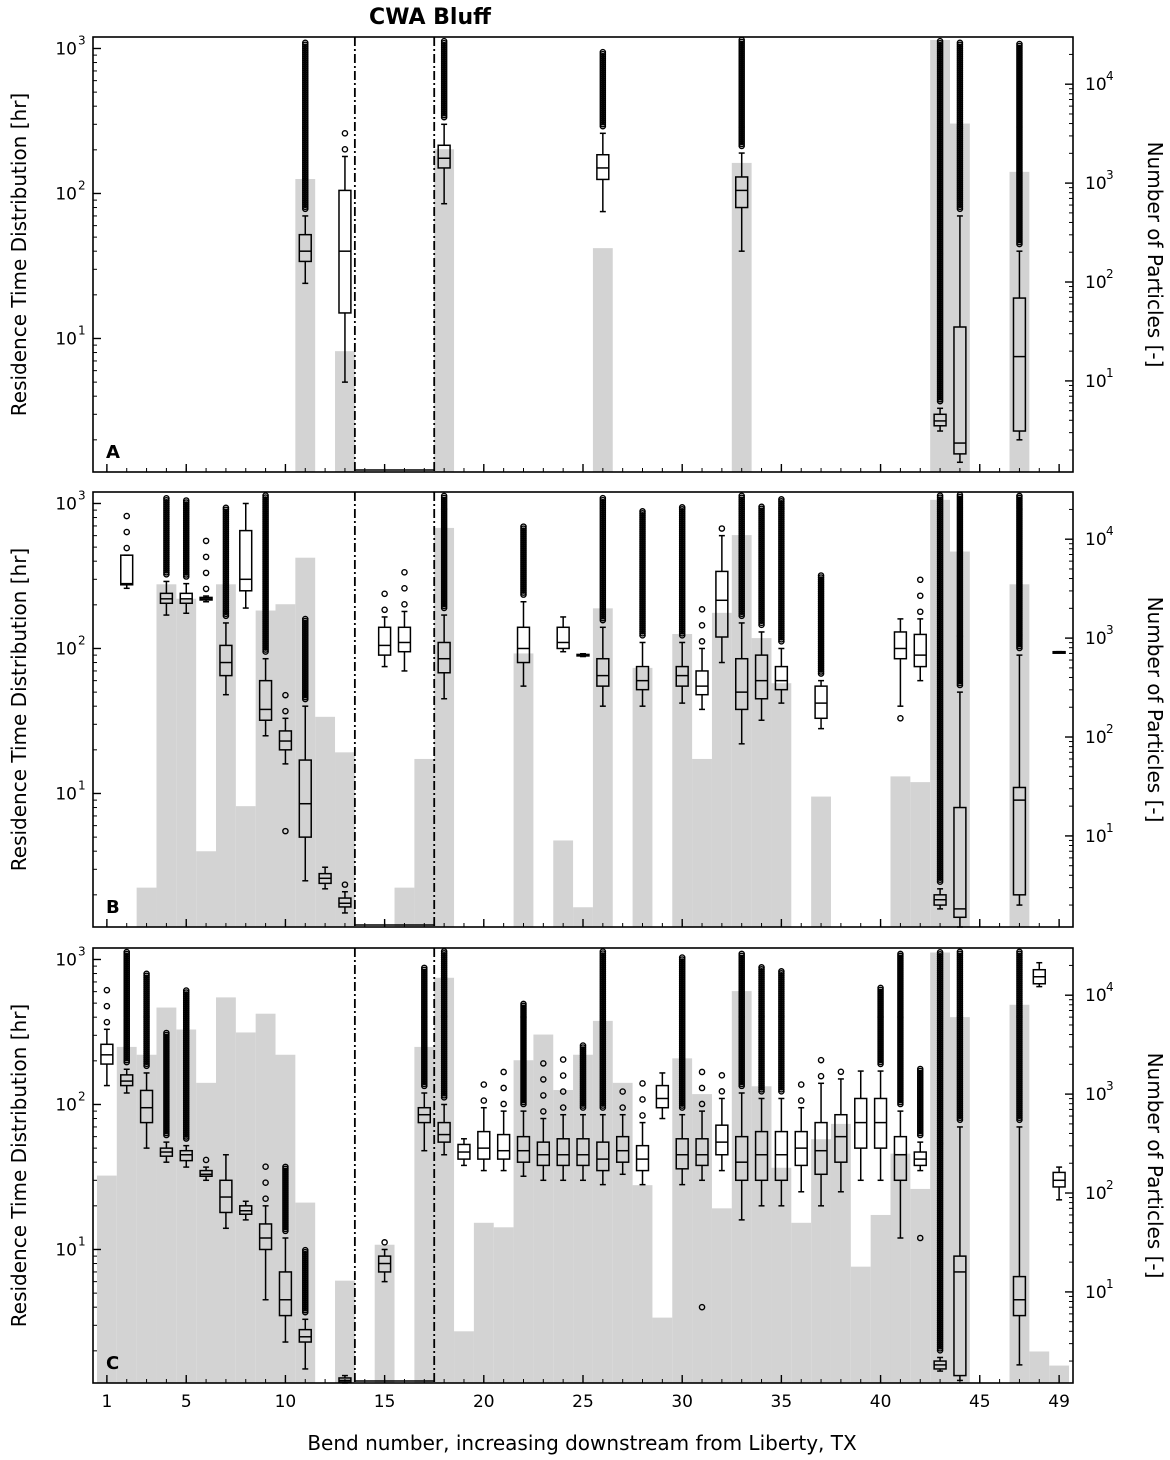 Image resolution: width=1170 pixels, height=1460 pixels. What do you see at coordinates (881, 1402) in the screenshot?
I see `x-tick-label: 40` at bounding box center [881, 1402].